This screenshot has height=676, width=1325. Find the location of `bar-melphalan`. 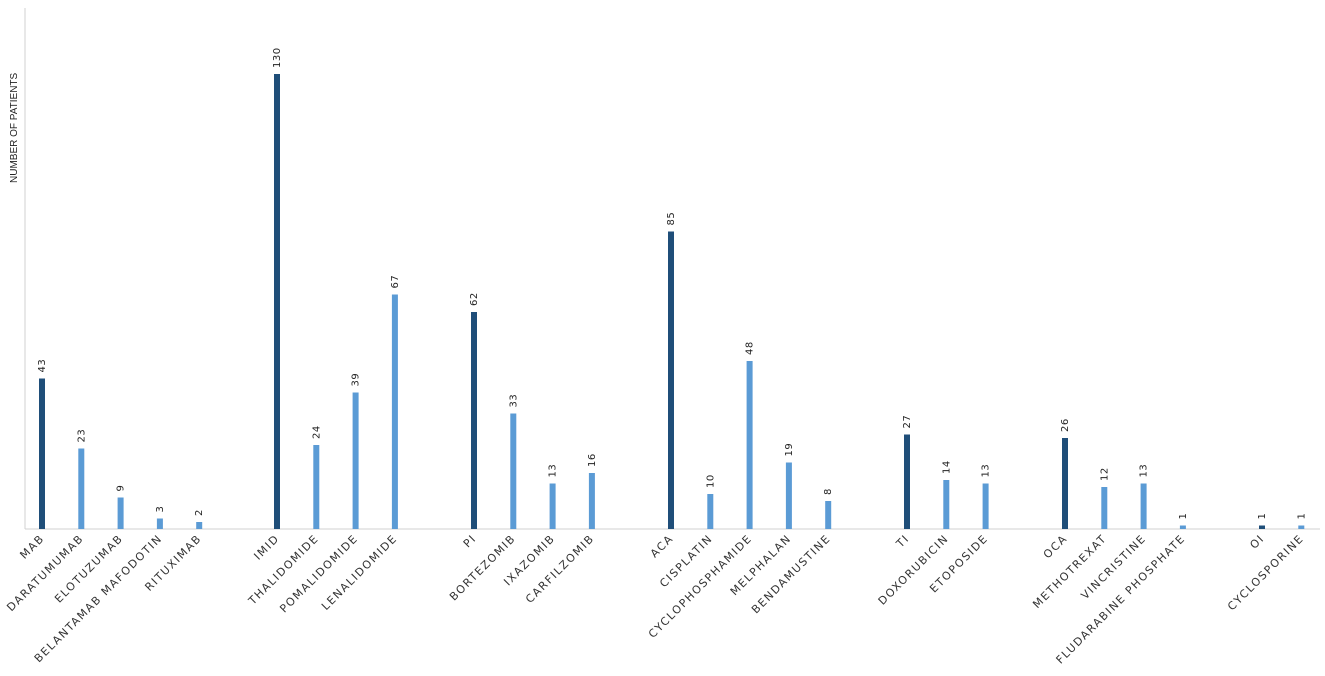

bar-melphalan is located at coordinates (788, 495).